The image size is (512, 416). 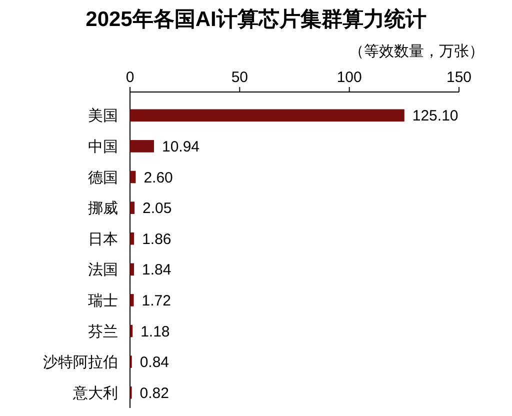 What do you see at coordinates (181, 147) in the screenshot?
I see `data-label: 10.94` at bounding box center [181, 147].